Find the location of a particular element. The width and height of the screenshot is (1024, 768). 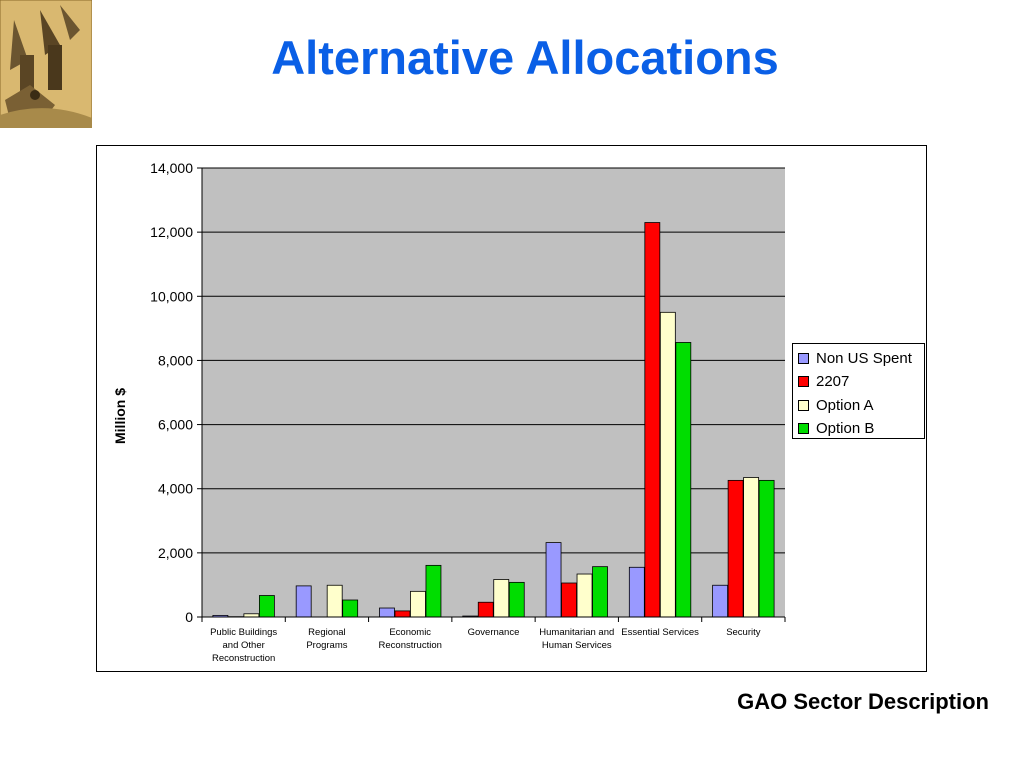

x-tick-label: Essential Services is located at coordinates (660, 632).